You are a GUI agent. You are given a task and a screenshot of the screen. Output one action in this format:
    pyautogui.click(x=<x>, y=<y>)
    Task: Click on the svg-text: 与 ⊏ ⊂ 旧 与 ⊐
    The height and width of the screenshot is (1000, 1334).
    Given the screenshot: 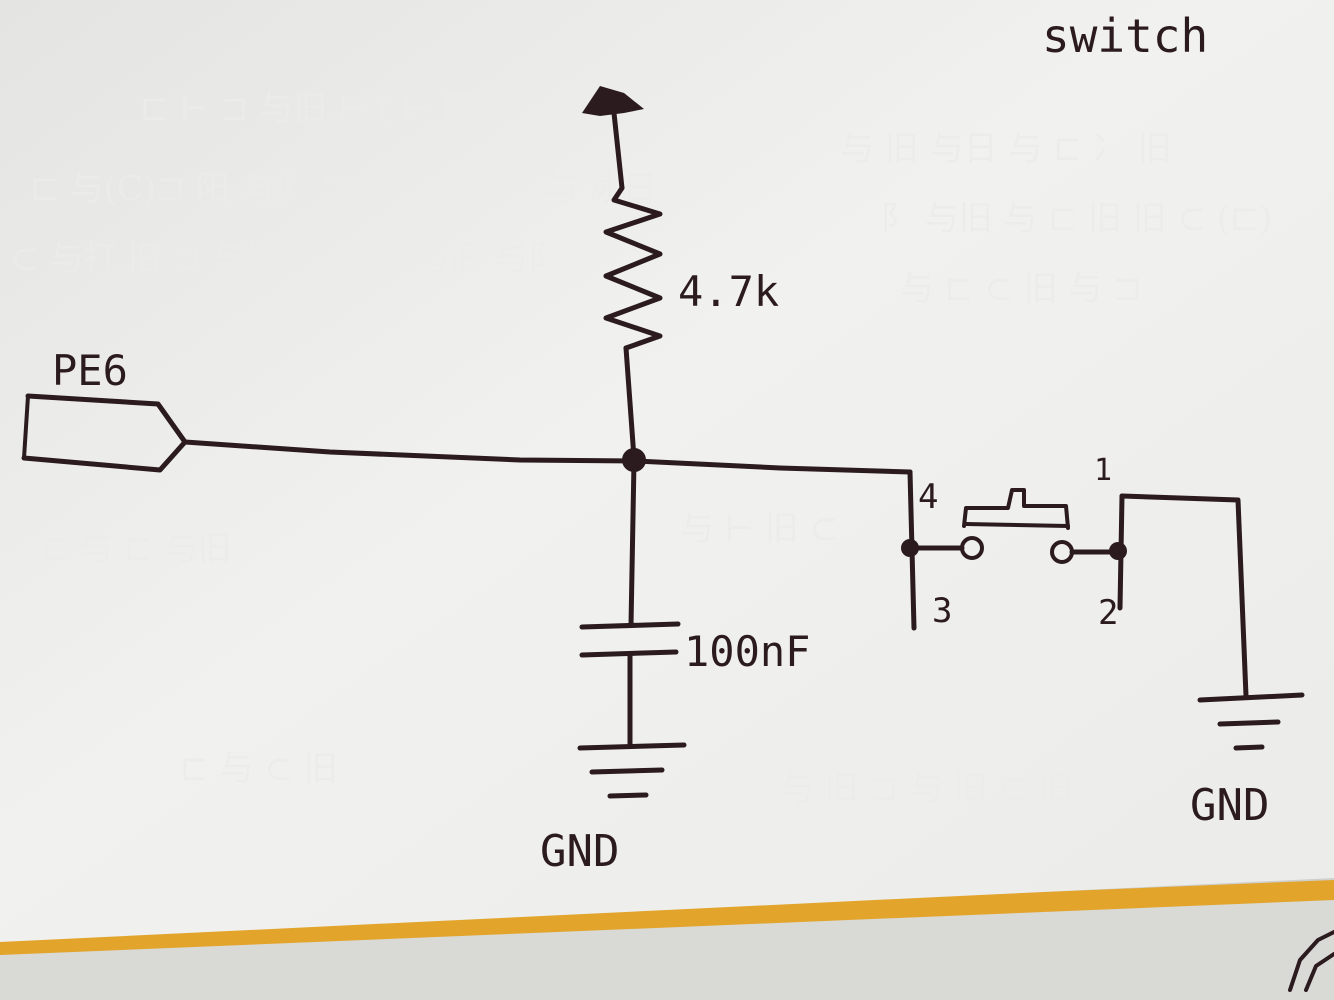 What is the action you would take?
    pyautogui.click(x=1021, y=289)
    